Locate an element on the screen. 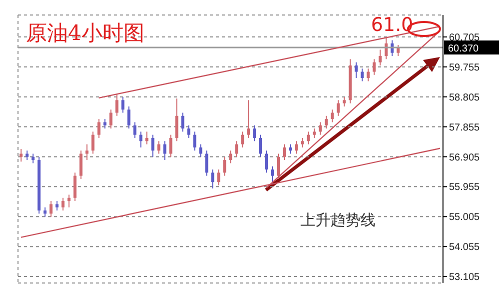  y-tick-label: 55.005 is located at coordinates (464, 218).